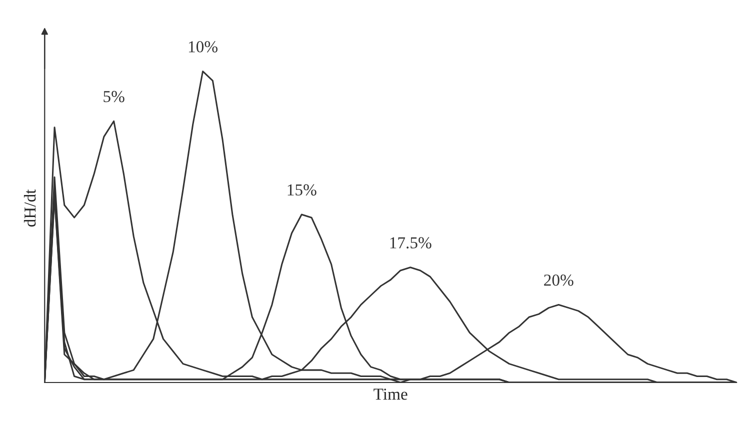  What do you see at coordinates (391, 394) in the screenshot?
I see `x-axis-title: Time` at bounding box center [391, 394].